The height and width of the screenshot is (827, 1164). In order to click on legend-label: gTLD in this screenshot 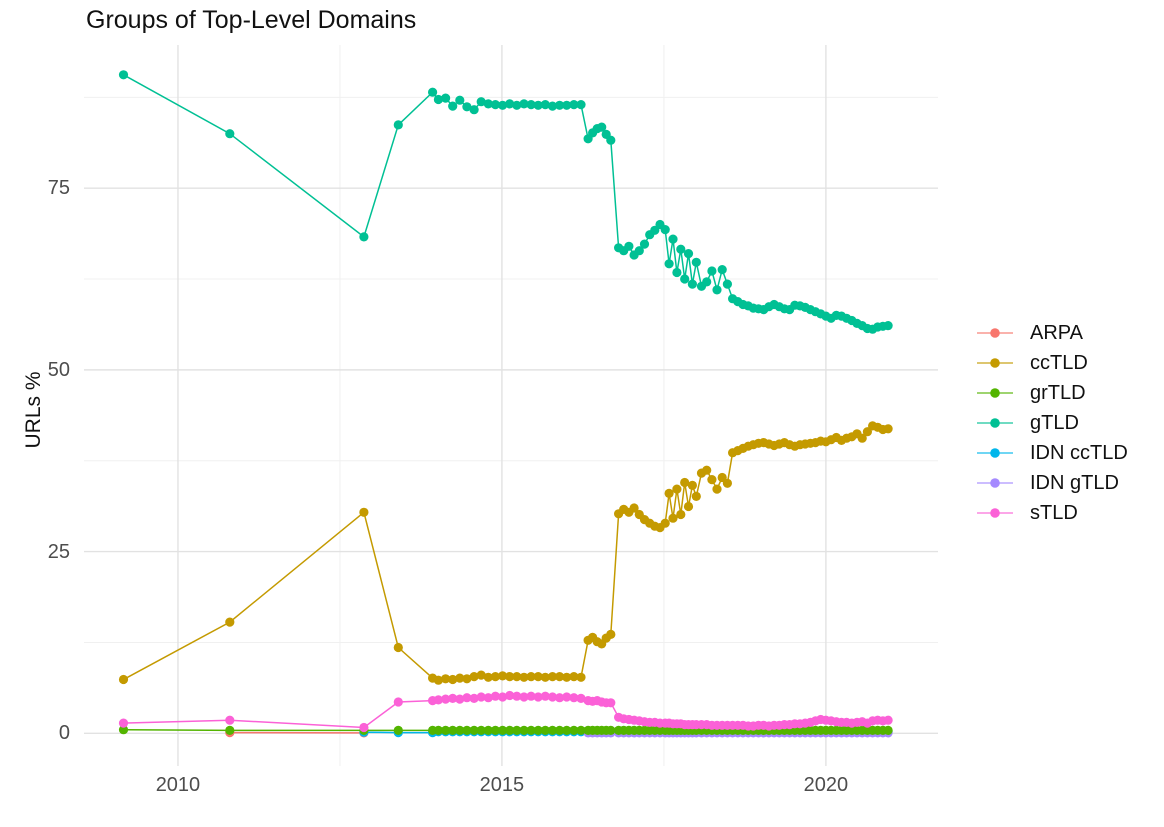, I will do `click(1054, 422)`.